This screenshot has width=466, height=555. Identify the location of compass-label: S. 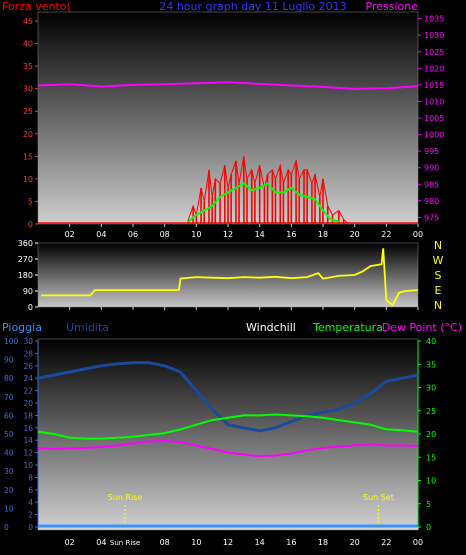
(438, 275).